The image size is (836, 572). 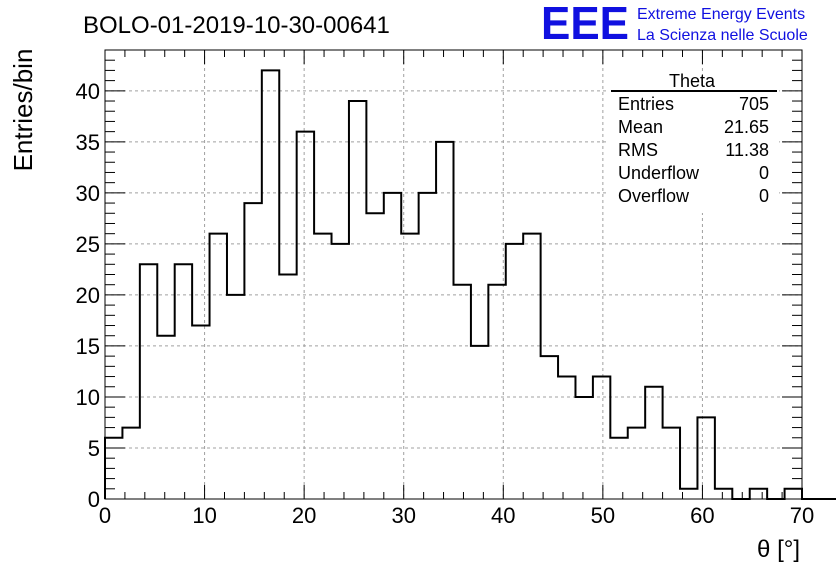 What do you see at coordinates (23, 110) in the screenshot?
I see `y-axis-label: Entries/bin` at bounding box center [23, 110].